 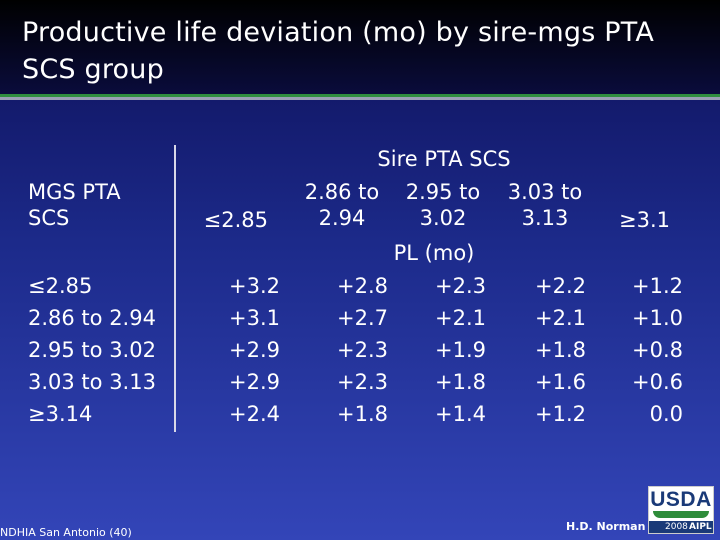 I want to click on usda-logo: USDA 2008 AIPL, so click(x=681, y=510).